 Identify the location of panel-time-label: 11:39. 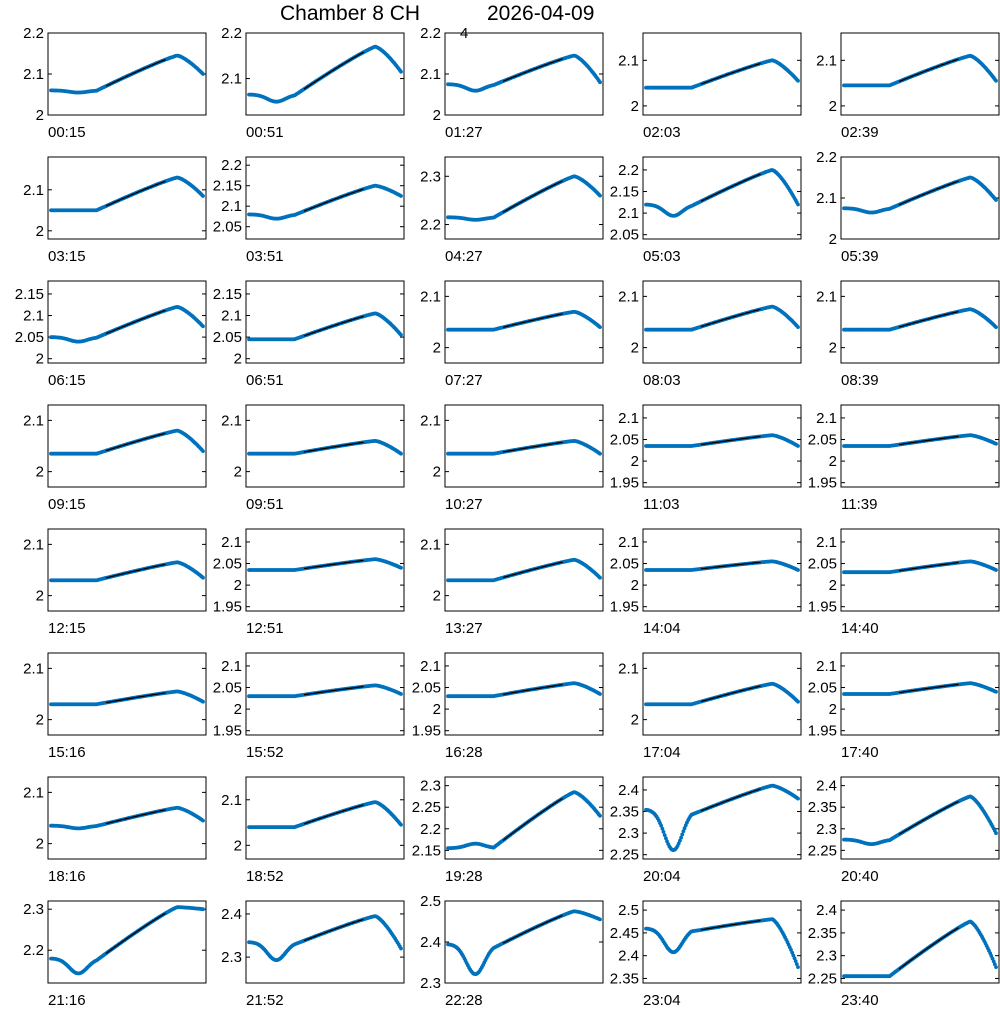
(859, 504).